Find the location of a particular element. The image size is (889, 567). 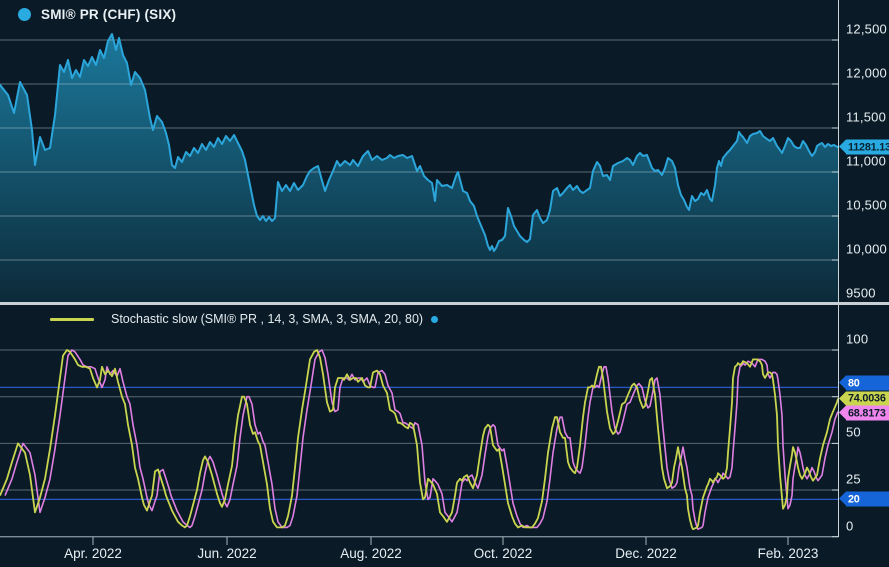

panel-resize-handle is located at coordinates (444, 303).